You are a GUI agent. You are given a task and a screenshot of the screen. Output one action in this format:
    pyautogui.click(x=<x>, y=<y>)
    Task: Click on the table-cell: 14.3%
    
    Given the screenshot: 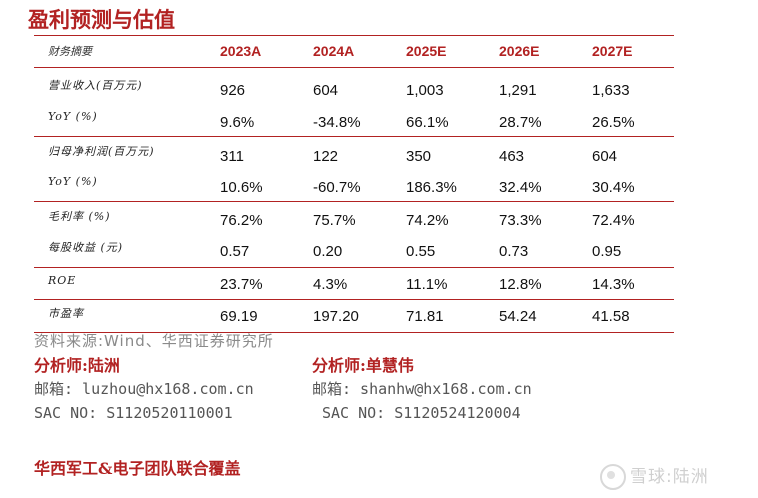 What is the action you would take?
    pyautogui.click(x=613, y=284)
    